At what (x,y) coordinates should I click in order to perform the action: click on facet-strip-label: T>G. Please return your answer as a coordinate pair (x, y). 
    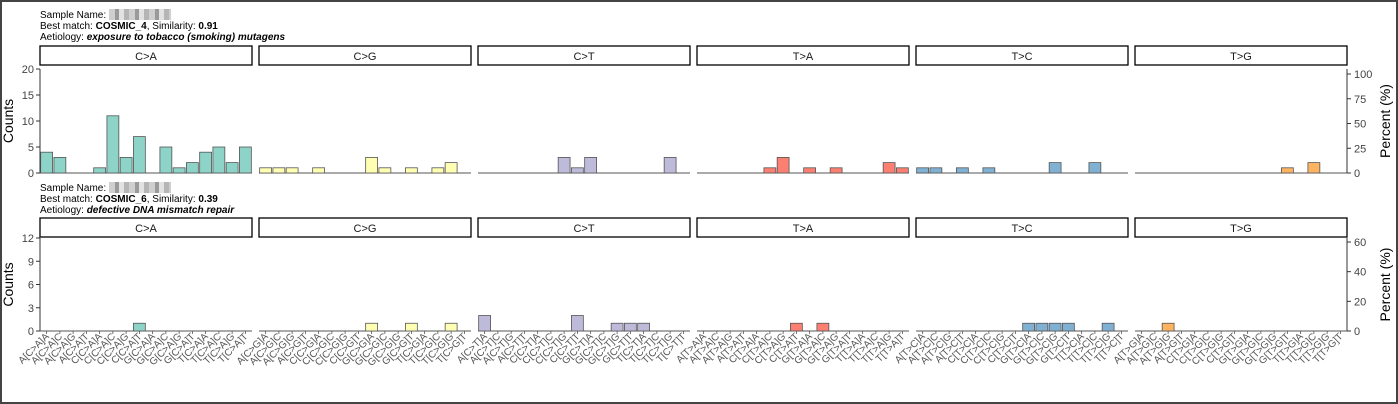
    Looking at the image, I should click on (1241, 57).